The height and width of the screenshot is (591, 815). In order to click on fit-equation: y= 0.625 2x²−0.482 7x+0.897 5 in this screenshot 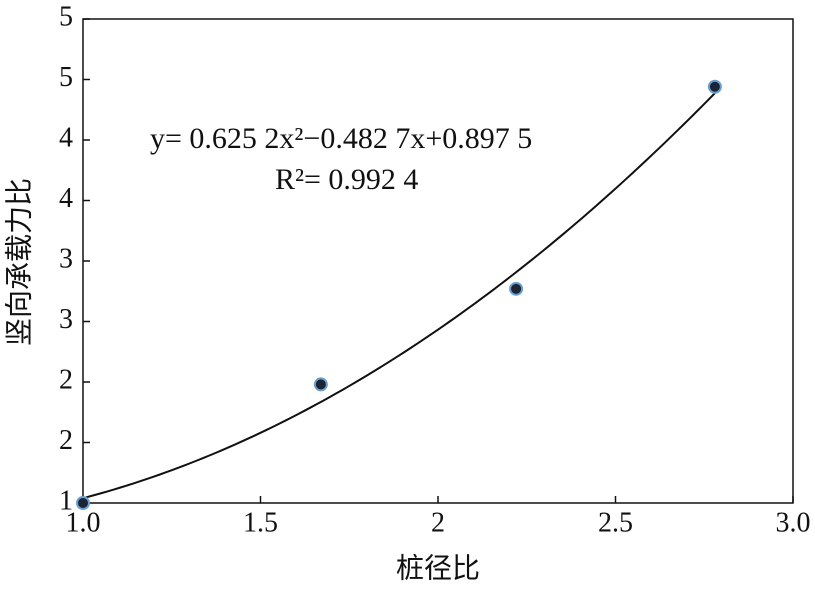, I will do `click(341, 138)`.